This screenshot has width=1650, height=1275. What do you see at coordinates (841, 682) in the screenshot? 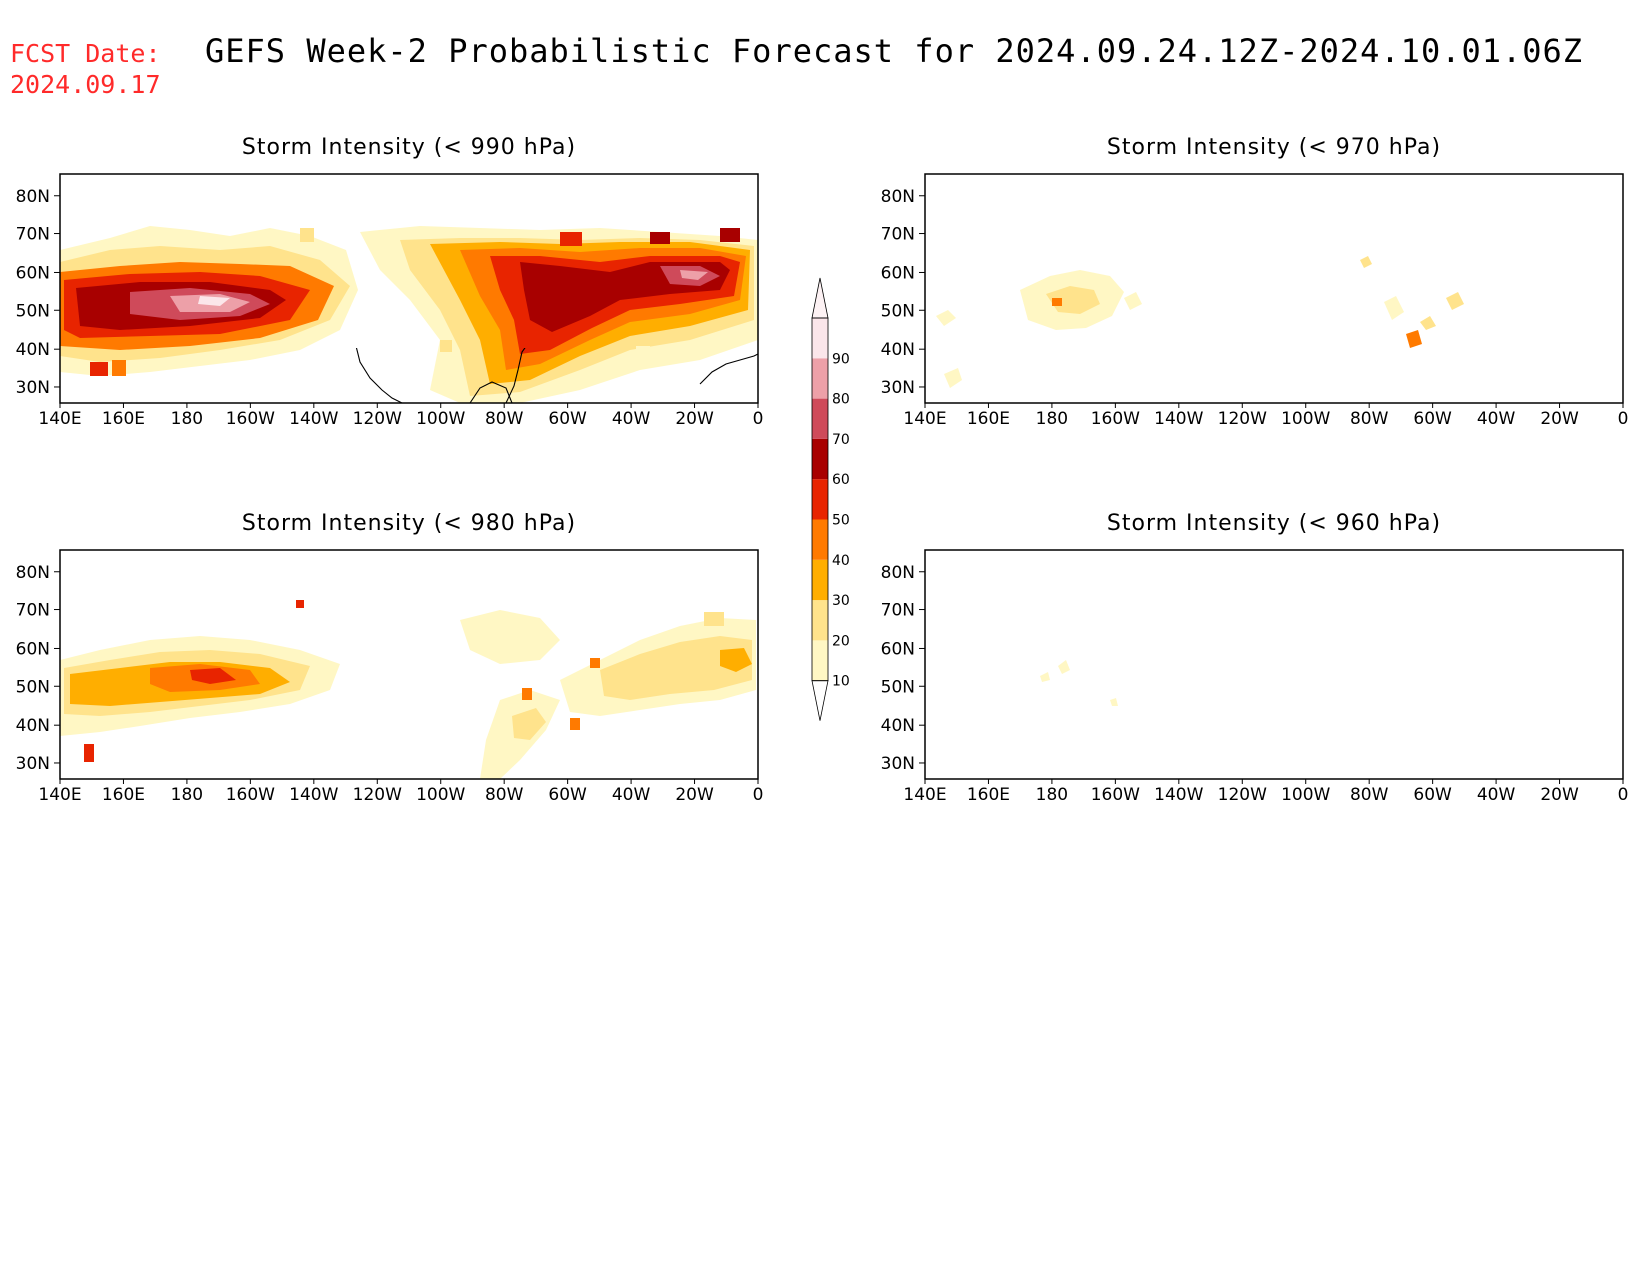
I see `colorbar-label: 10` at bounding box center [841, 682].